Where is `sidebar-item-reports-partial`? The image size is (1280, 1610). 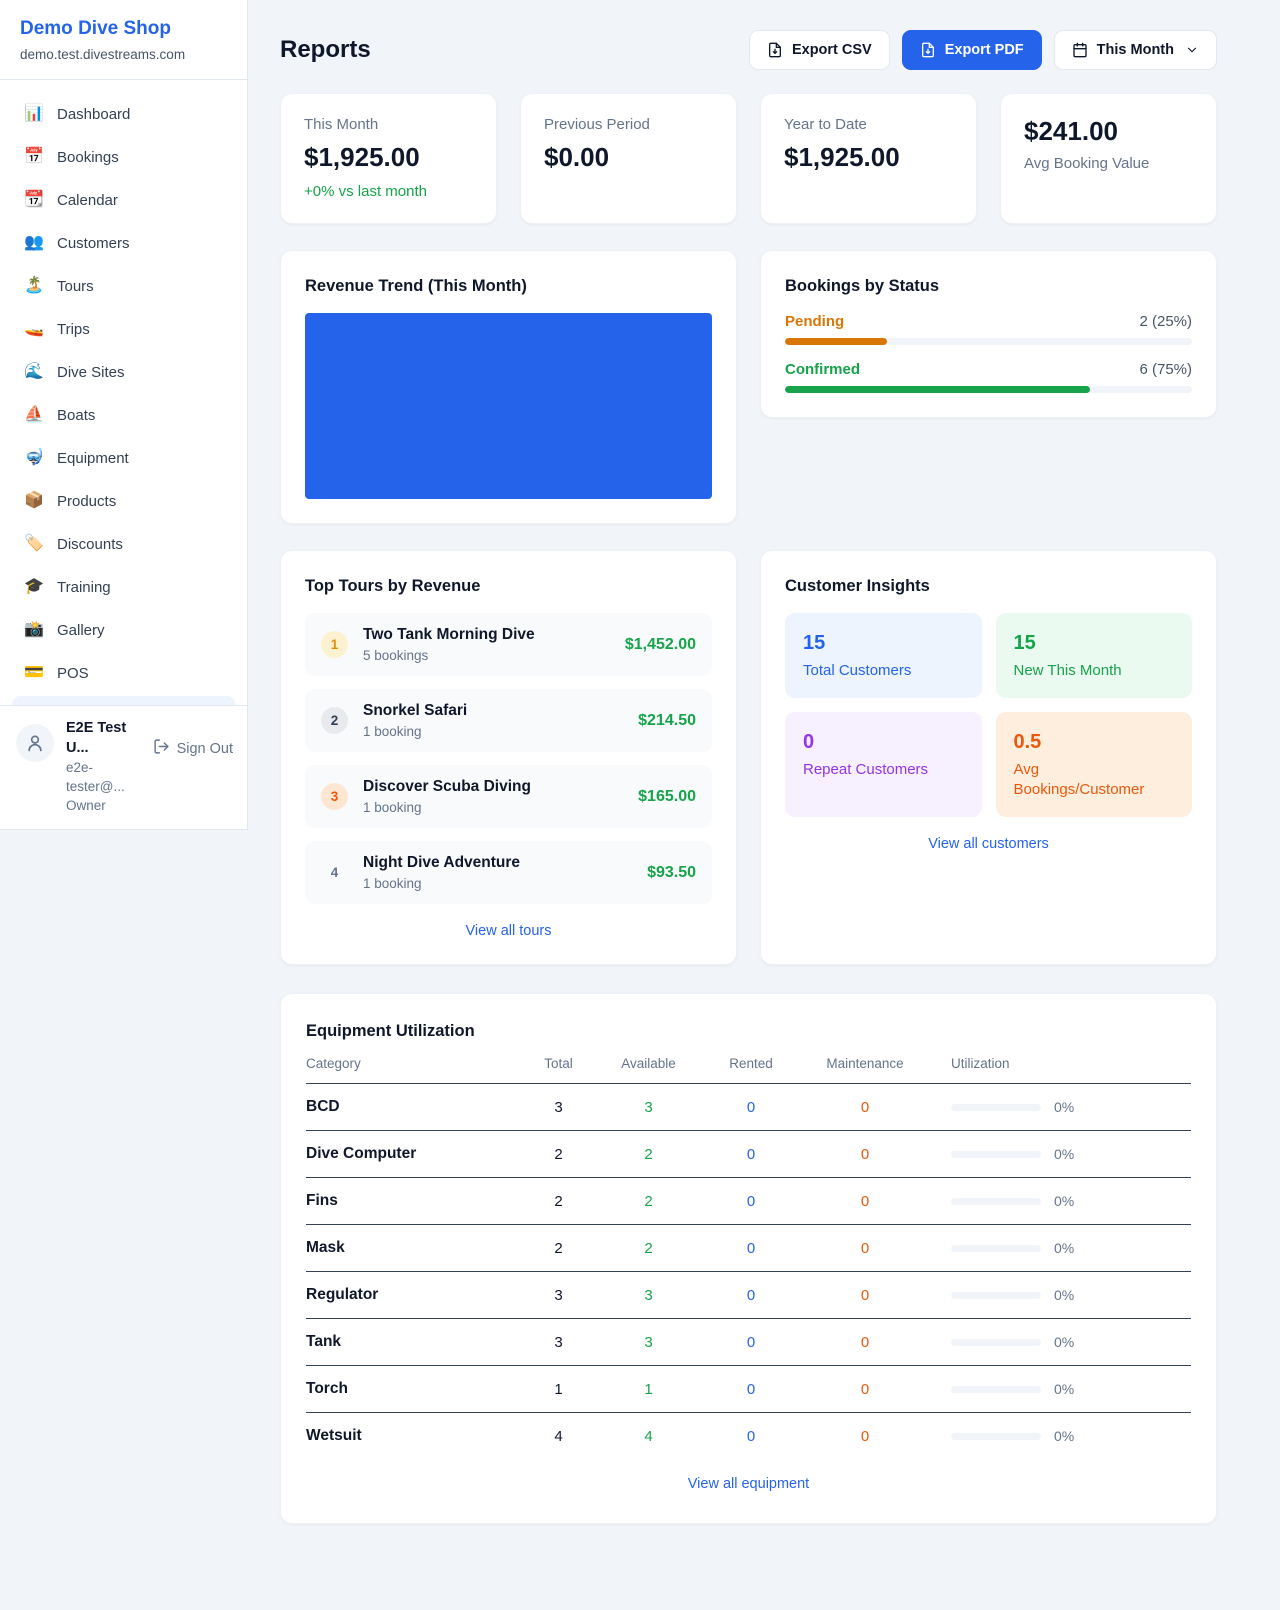 sidebar-item-reports-partial is located at coordinates (123, 700).